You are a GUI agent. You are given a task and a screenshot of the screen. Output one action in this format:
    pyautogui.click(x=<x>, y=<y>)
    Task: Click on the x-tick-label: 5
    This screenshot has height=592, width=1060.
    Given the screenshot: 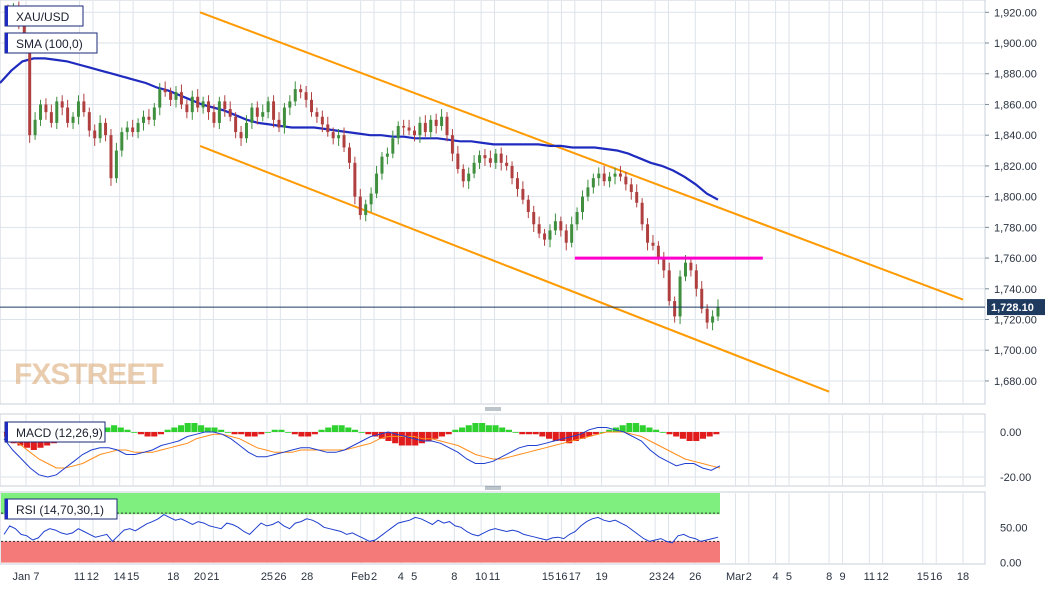 What is the action you would take?
    pyautogui.click(x=414, y=577)
    